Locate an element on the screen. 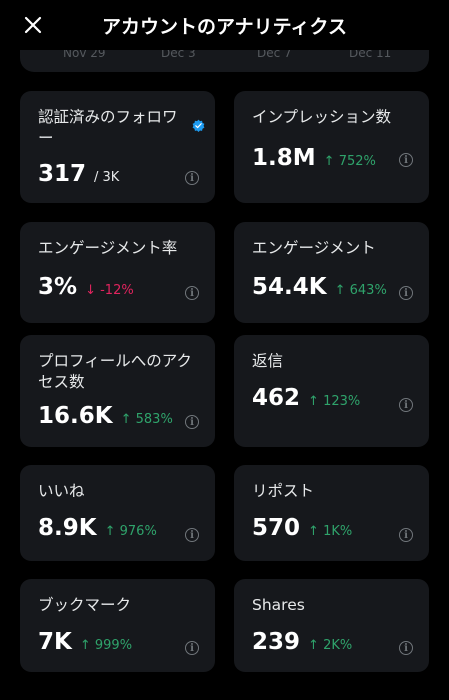  page-title: アカウントのアナリティクス is located at coordinates (224, 27).